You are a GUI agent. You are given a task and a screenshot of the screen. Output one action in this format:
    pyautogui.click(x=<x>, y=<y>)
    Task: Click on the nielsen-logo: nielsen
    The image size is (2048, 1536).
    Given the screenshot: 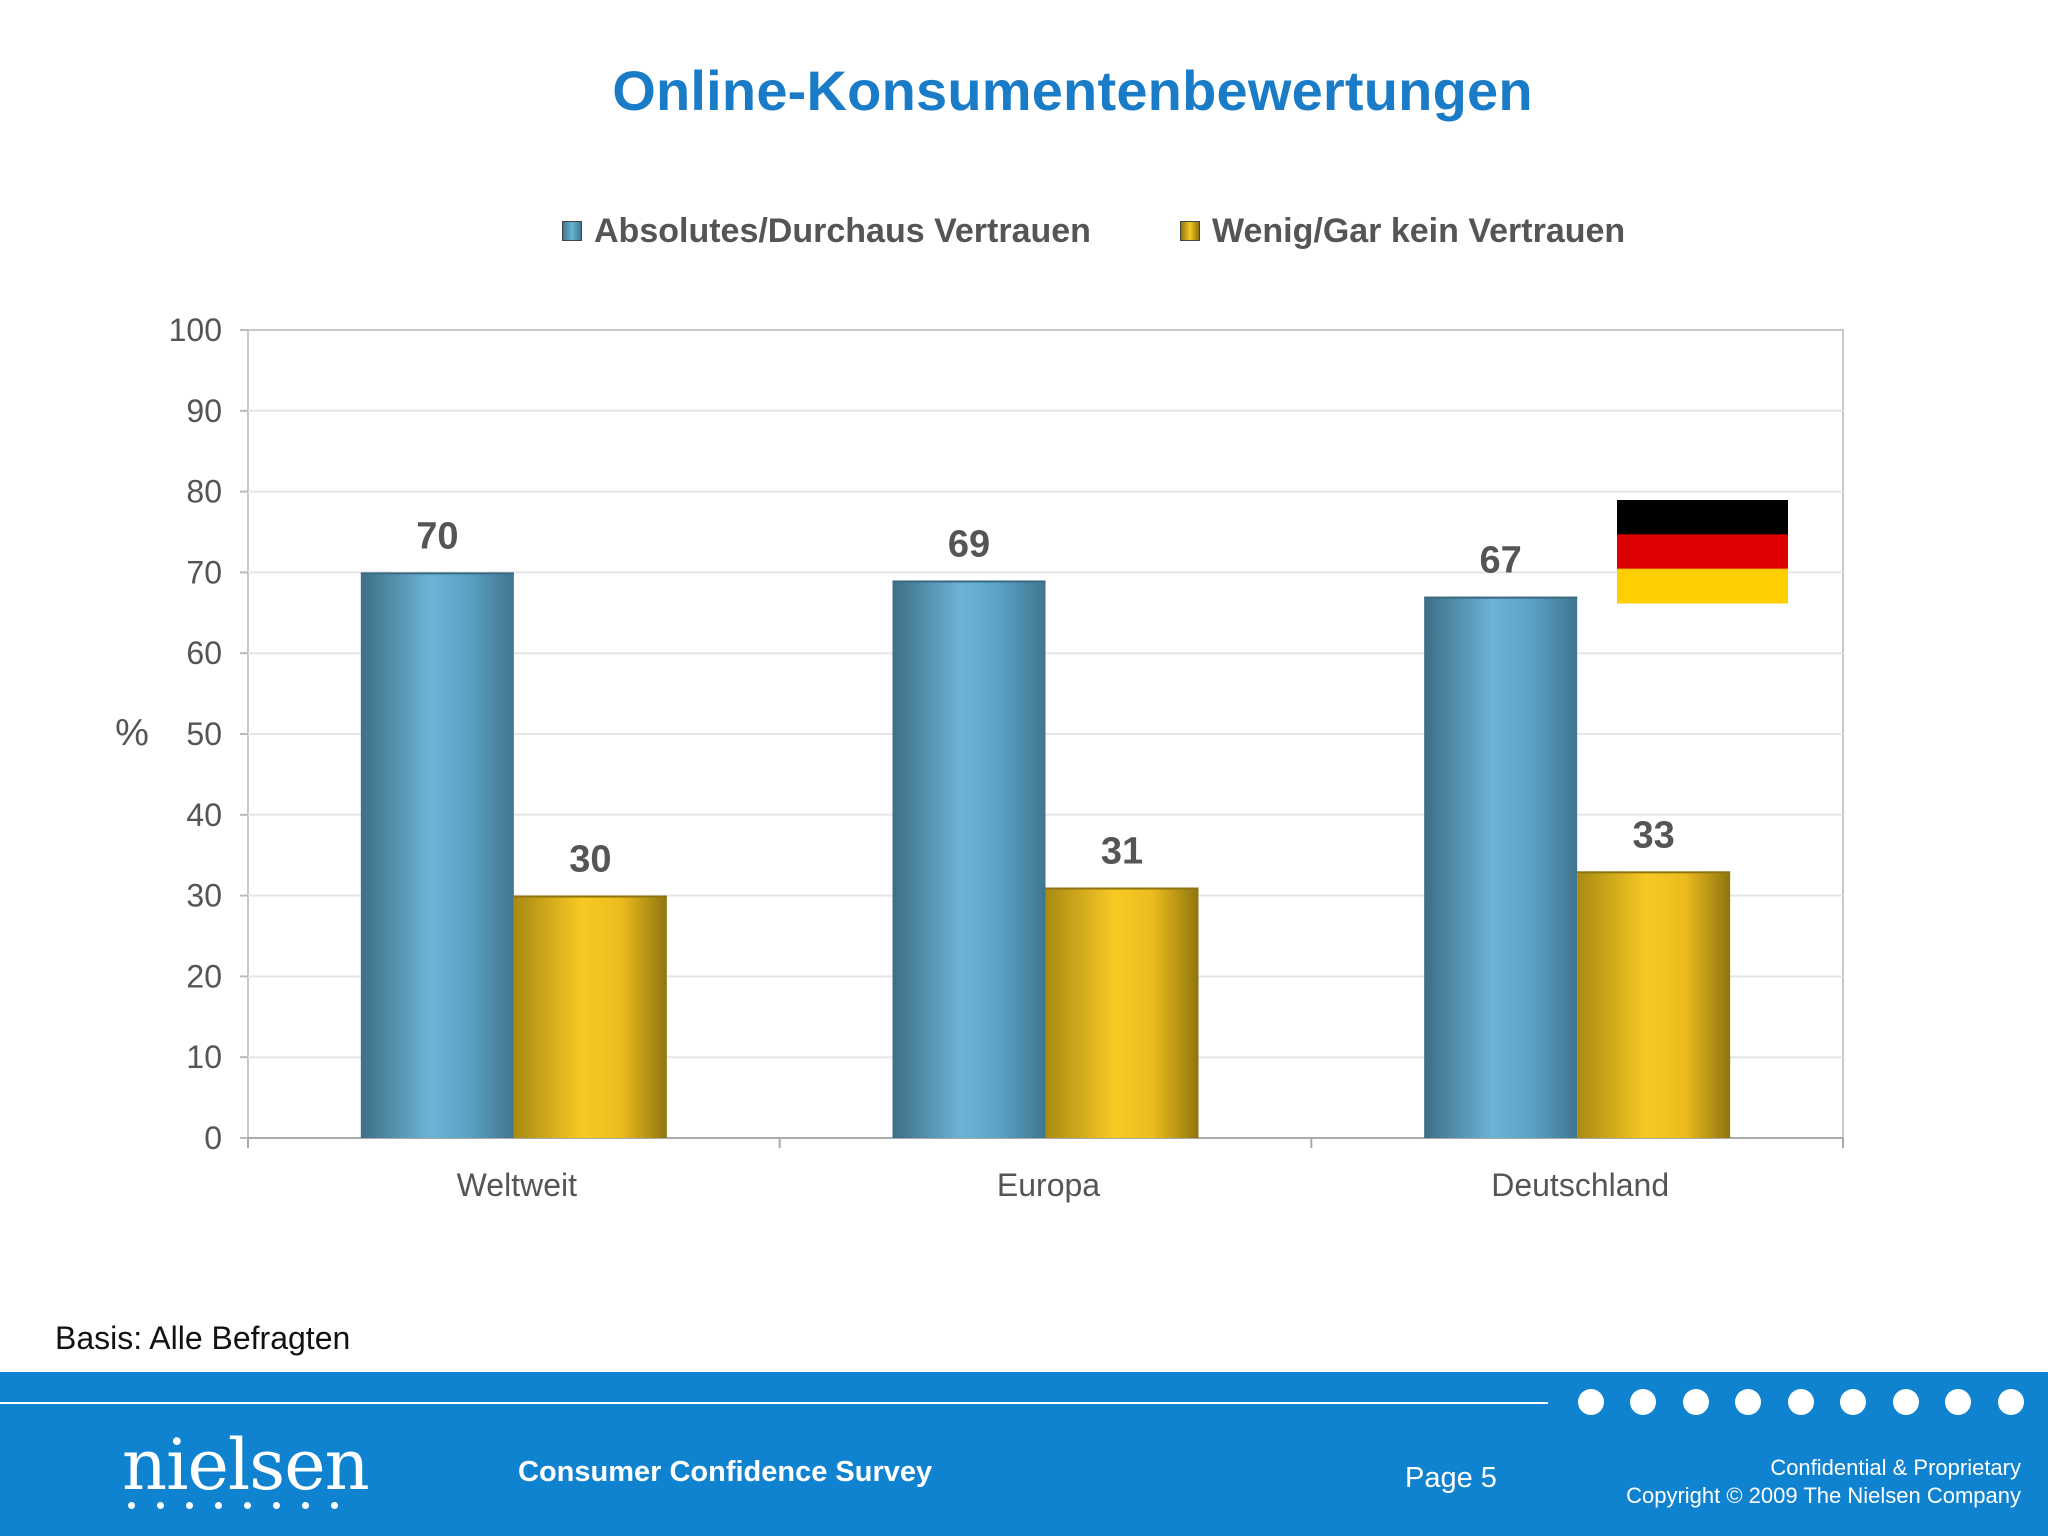 What is the action you would take?
    pyautogui.click(x=246, y=1465)
    